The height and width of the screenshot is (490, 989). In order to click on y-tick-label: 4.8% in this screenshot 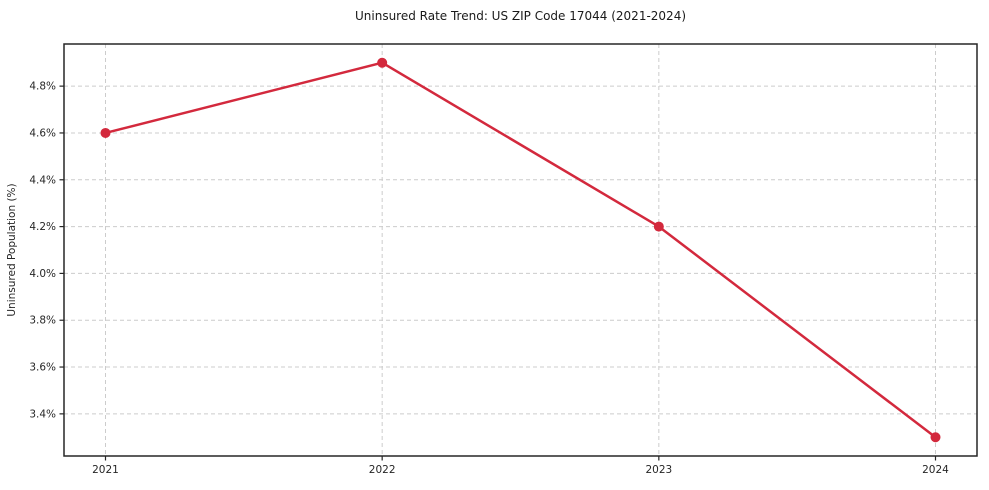, I will do `click(42, 87)`.